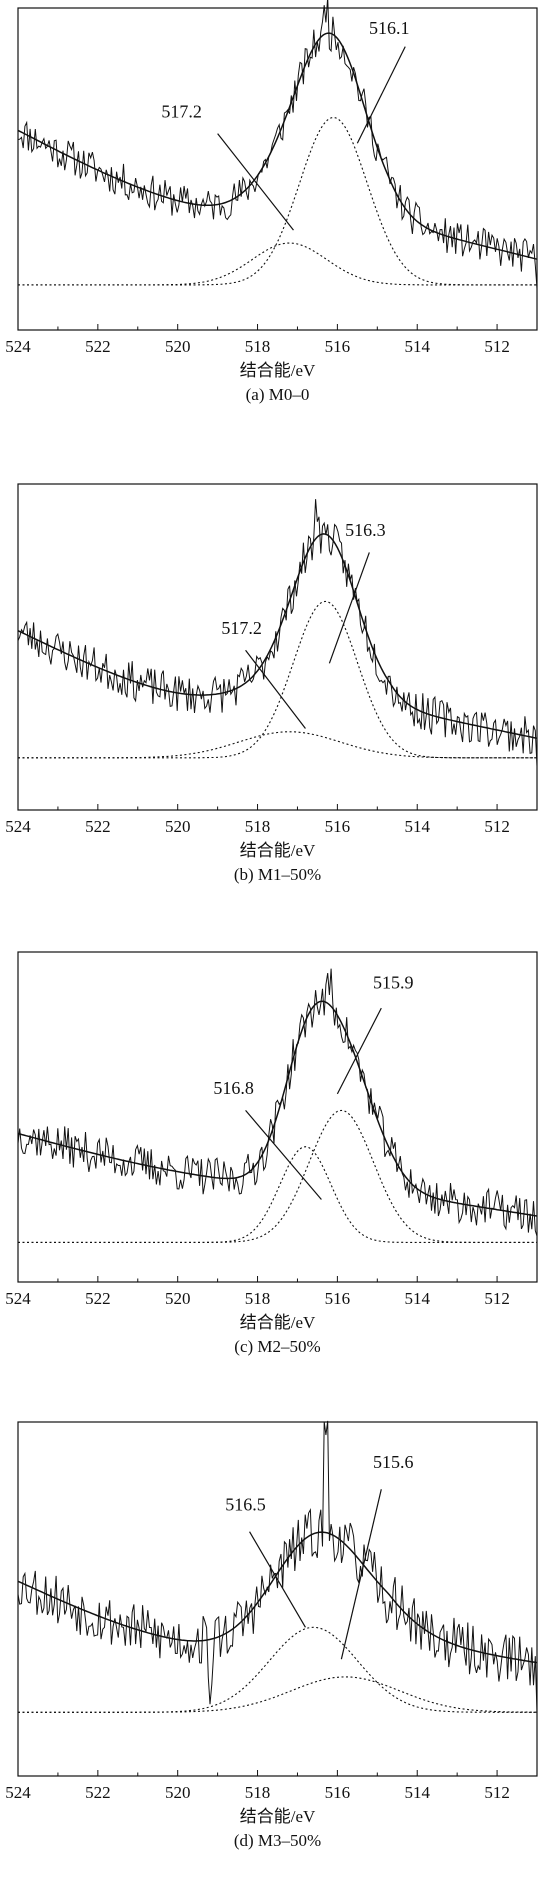  Describe the element at coordinates (381, 95) in the screenshot. I see `callout-line-516.1` at that location.